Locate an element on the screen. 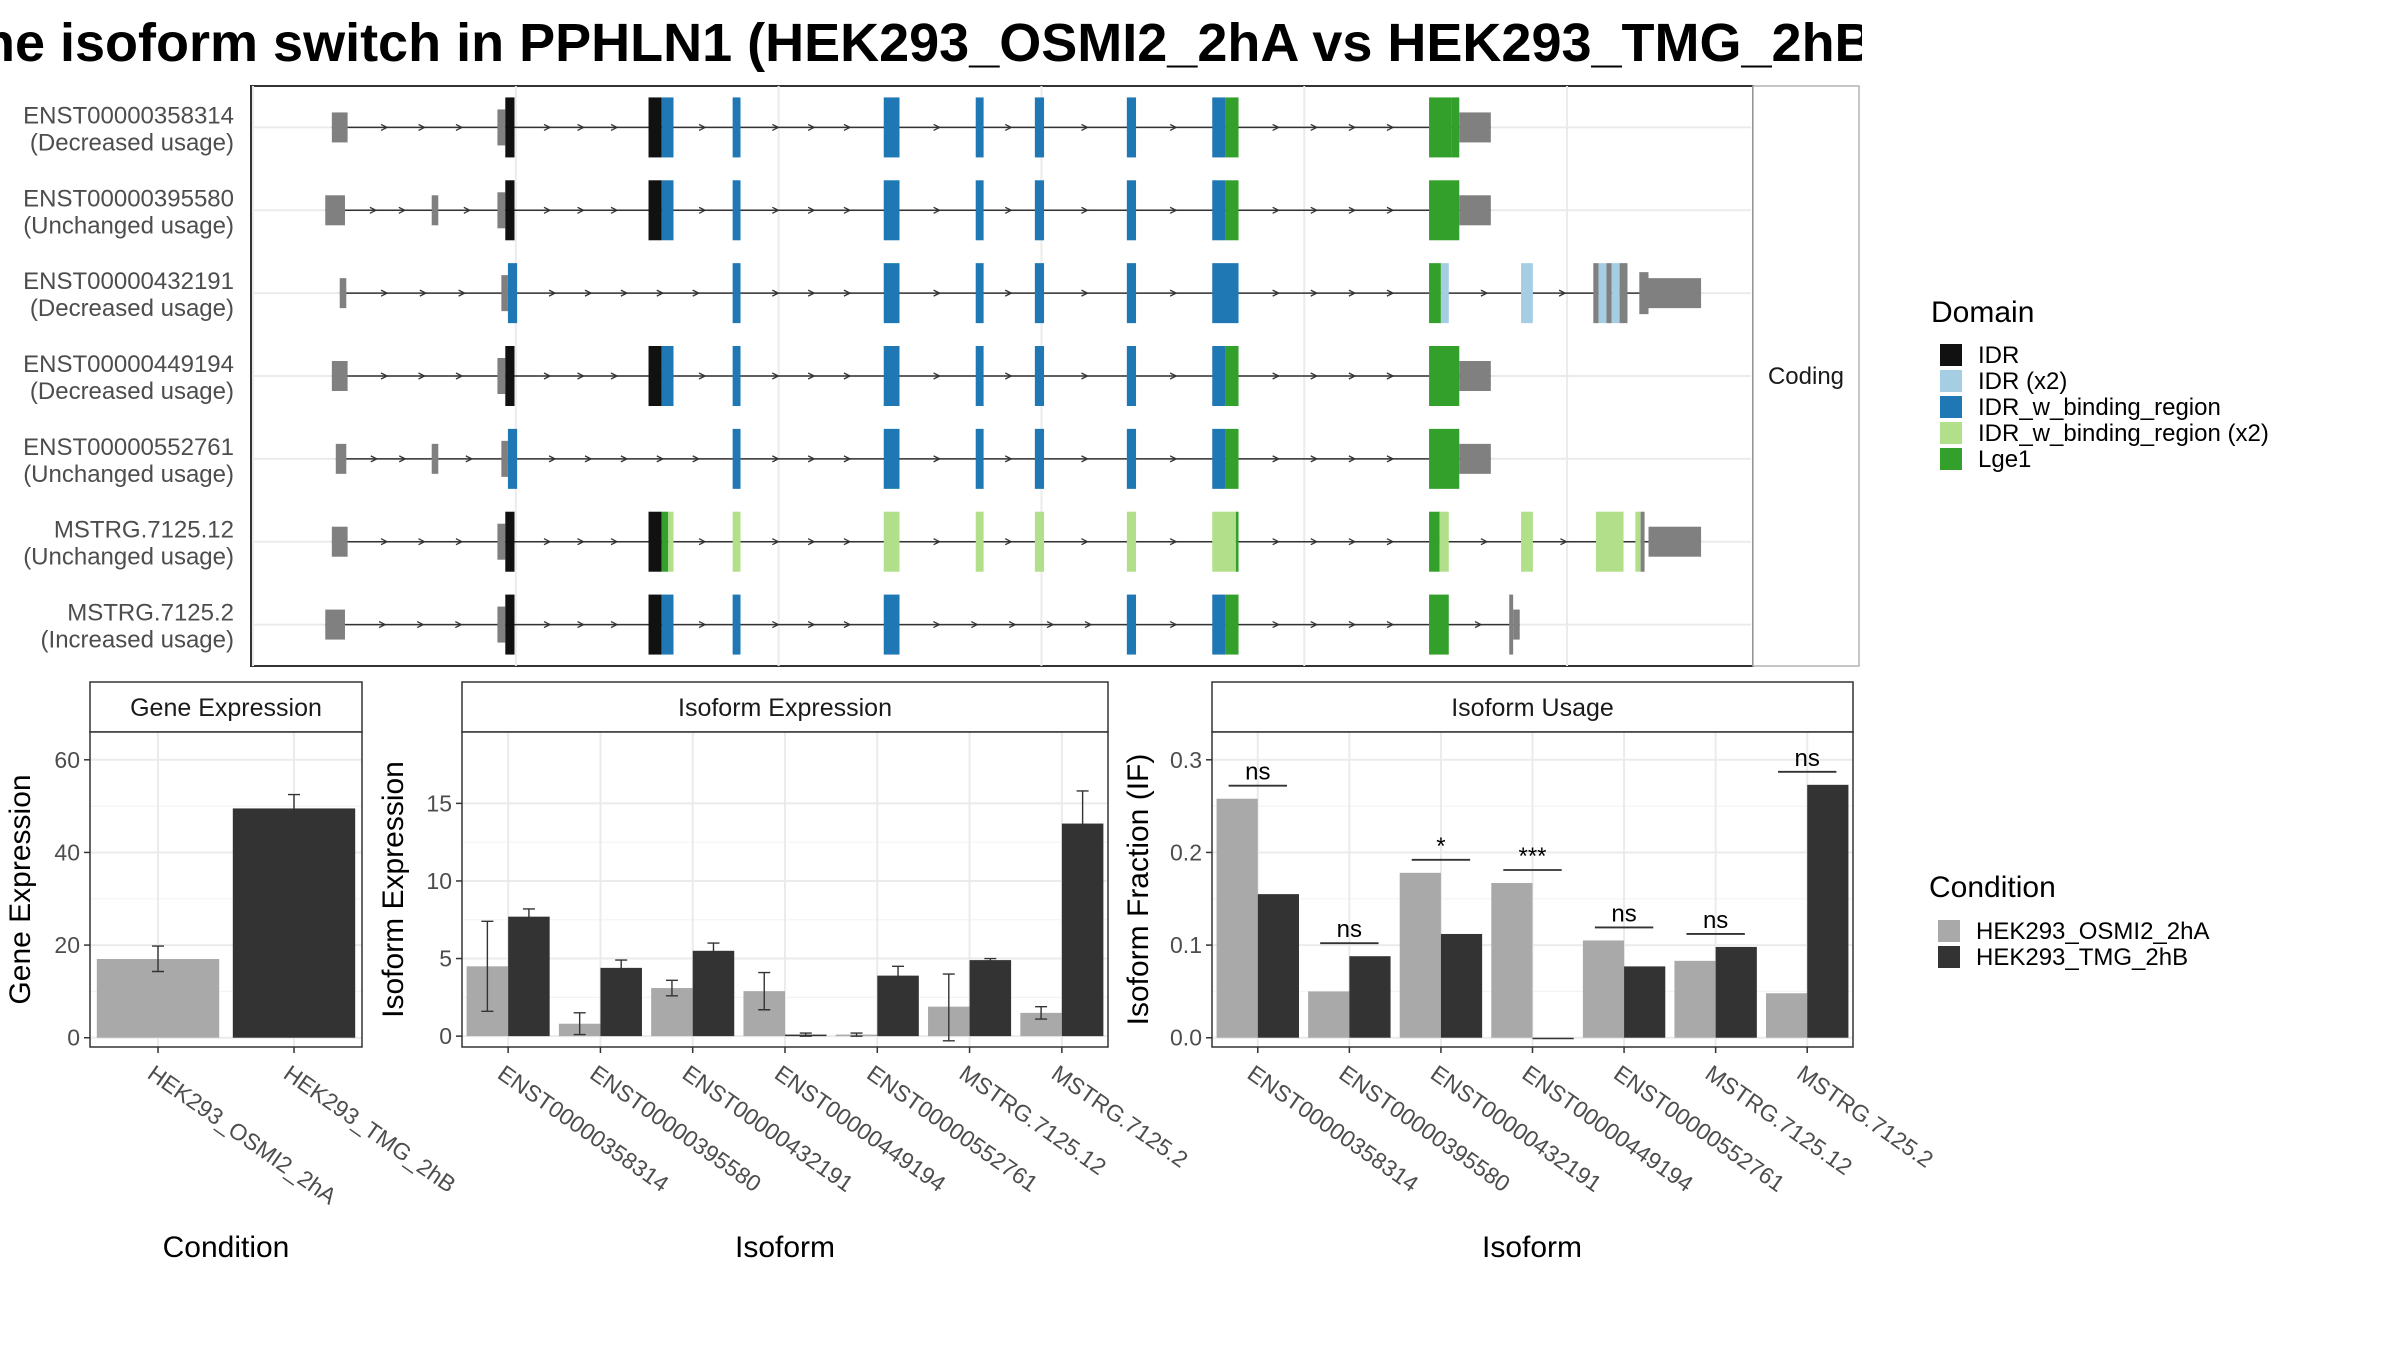 Image resolution: width=2400 pixels, height=1350 pixels. transcript-id-label: ENST00000358314 is located at coordinates (128, 115).